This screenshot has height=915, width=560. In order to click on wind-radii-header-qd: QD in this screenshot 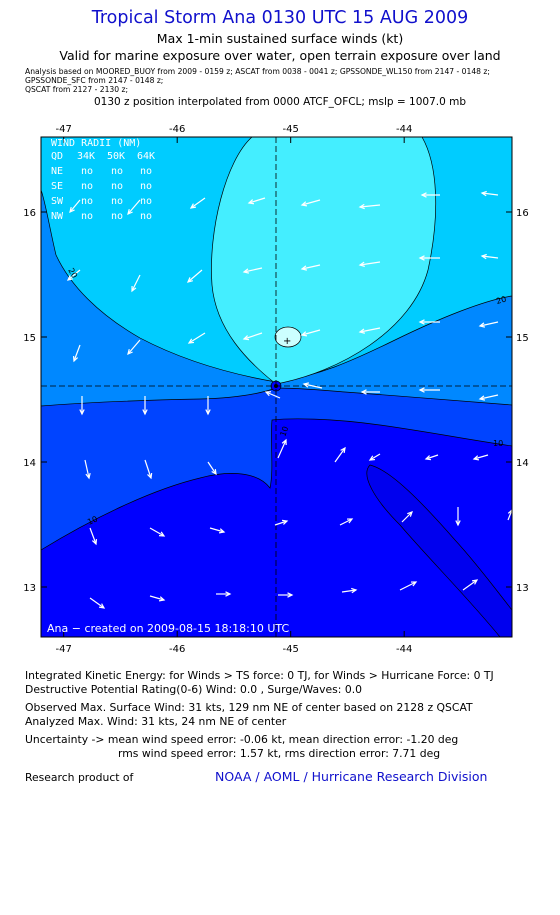, I will do `click(57, 156)`.